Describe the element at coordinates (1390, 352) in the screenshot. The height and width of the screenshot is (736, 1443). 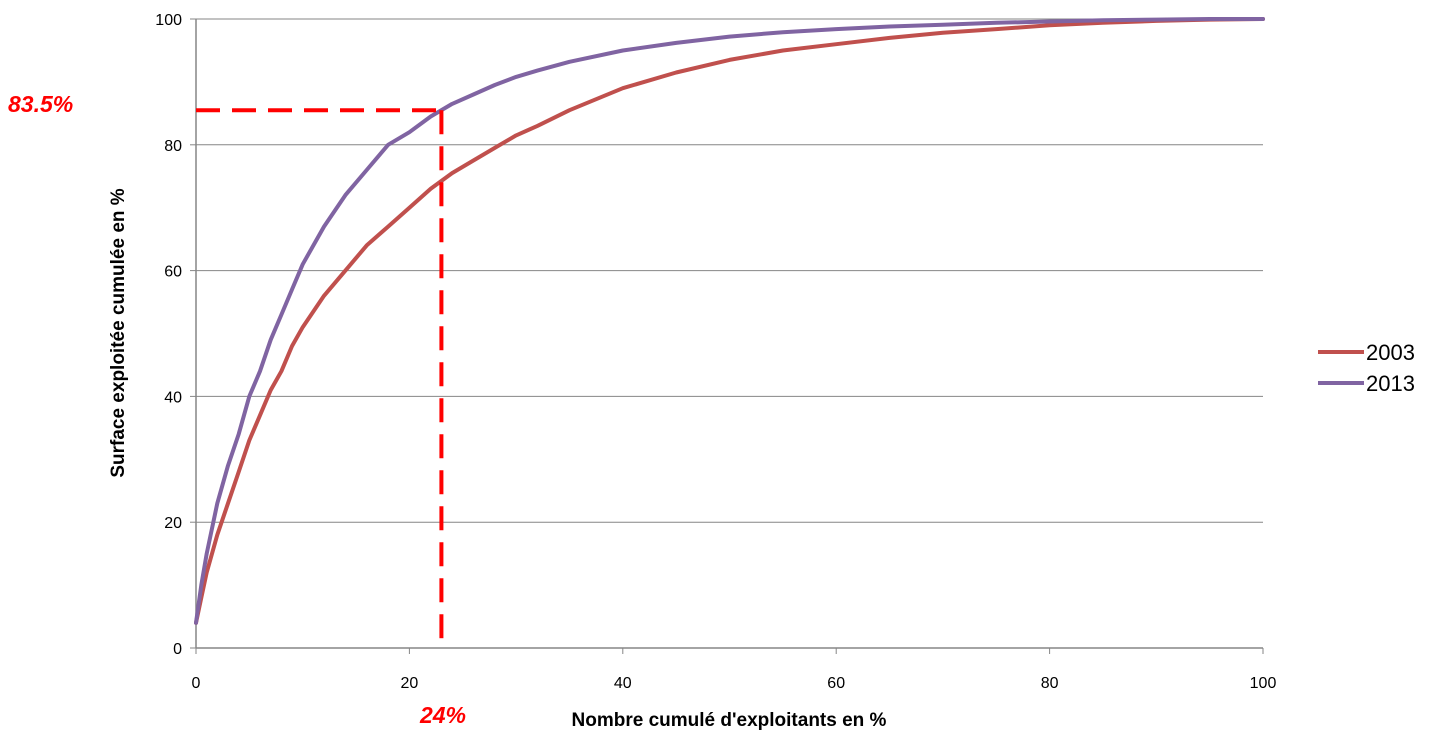
I see `legend-label-2003: 2003` at that location.